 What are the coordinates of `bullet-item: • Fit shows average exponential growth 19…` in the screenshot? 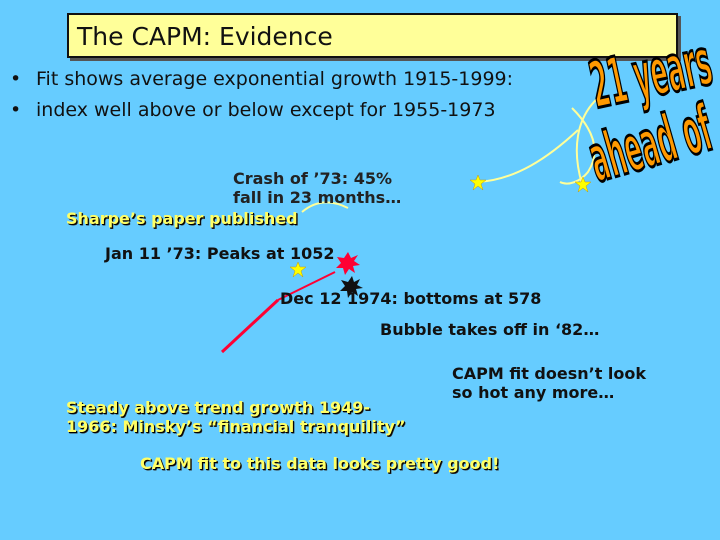 It's located at (261, 79).